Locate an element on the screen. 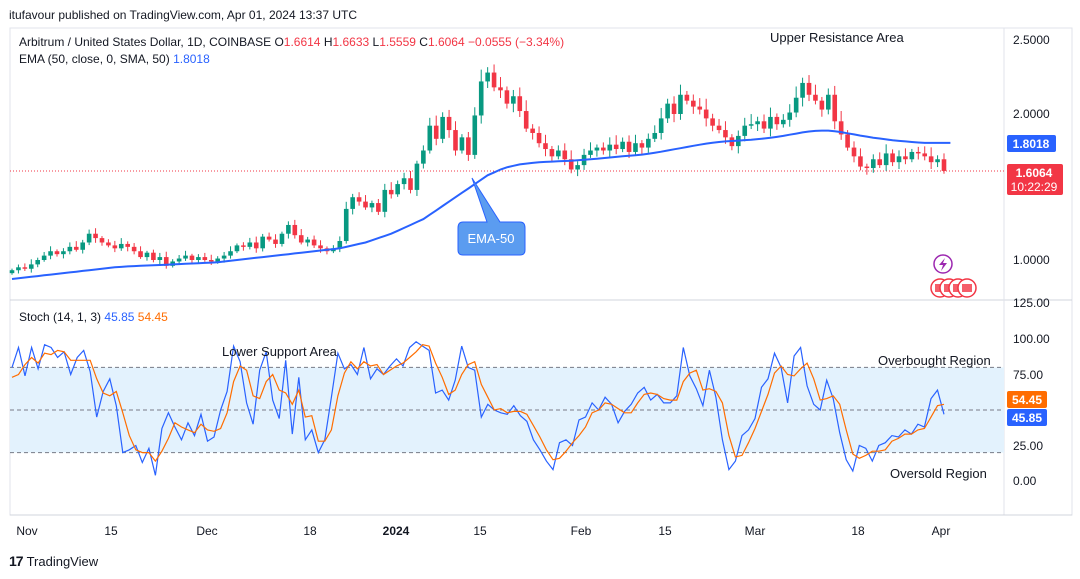  price-tick-label: 1.0000 is located at coordinates (1031, 260).